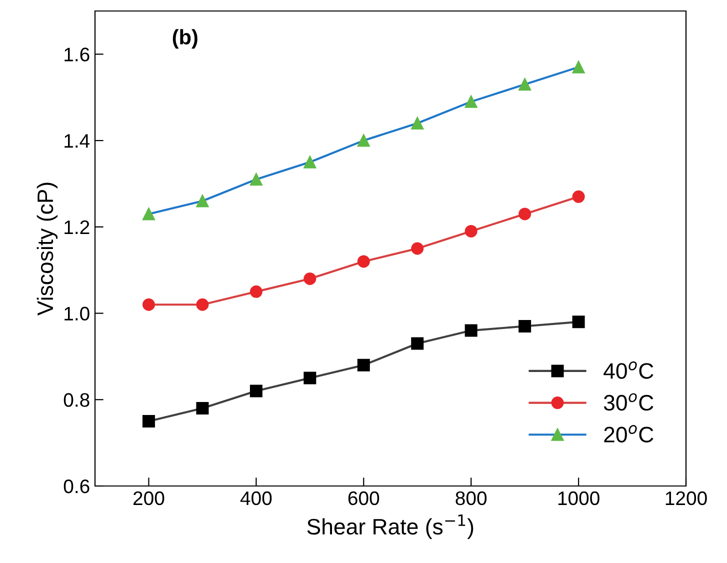  What do you see at coordinates (629, 402) in the screenshot?
I see `legend-label: 30$^{o}$C` at bounding box center [629, 402].